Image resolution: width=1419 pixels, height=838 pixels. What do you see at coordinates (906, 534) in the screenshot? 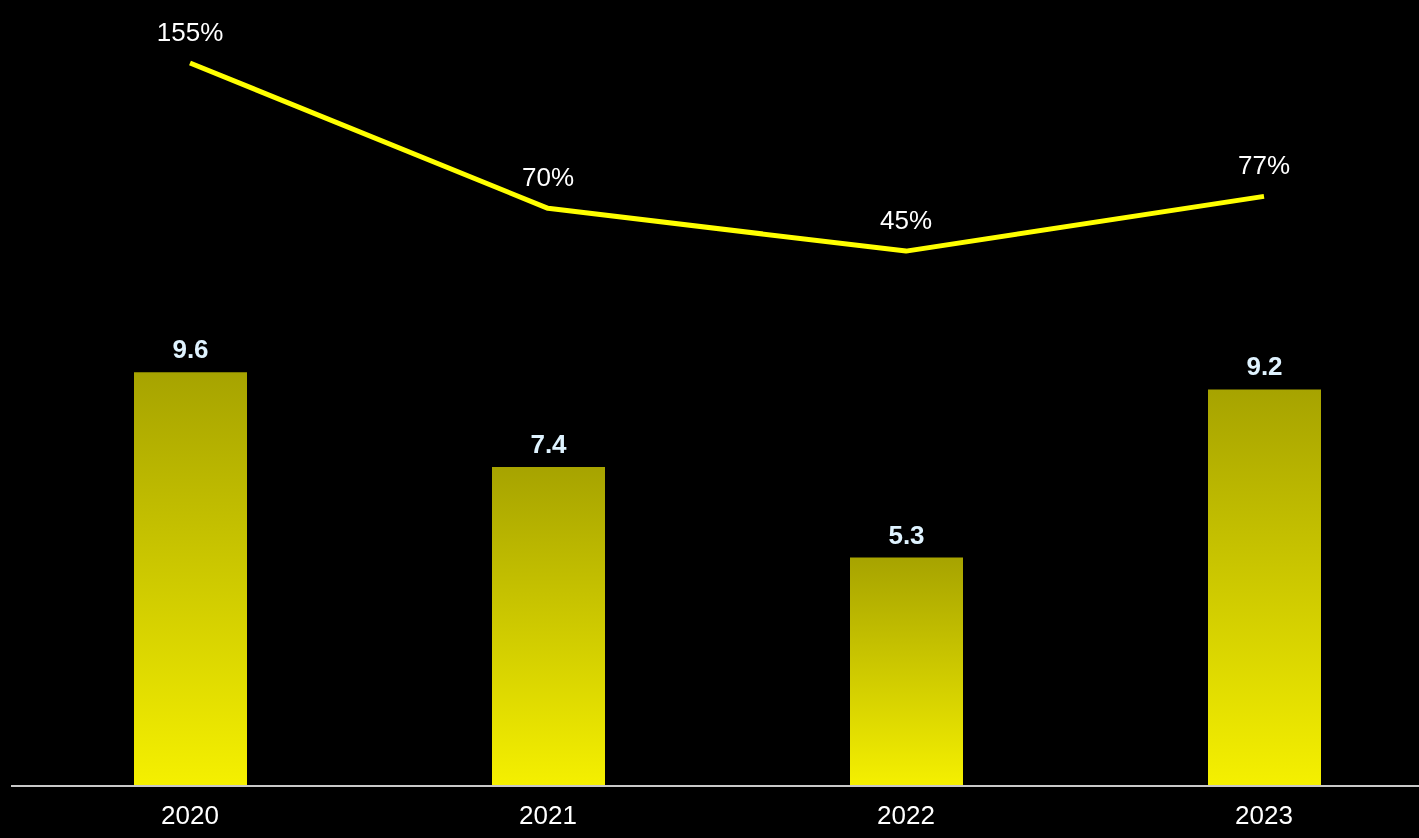
I see `data-label: 5.3` at bounding box center [906, 534].